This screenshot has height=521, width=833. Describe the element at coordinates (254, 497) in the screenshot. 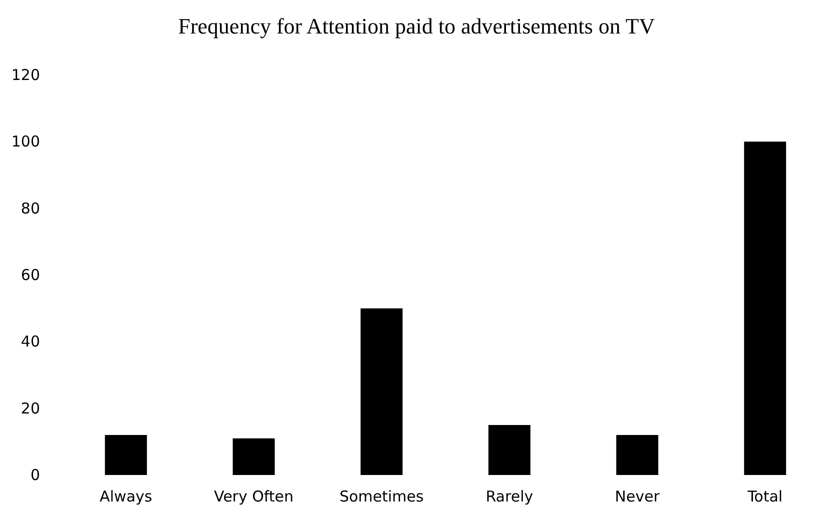

I see `x-tick-label: Very Often` at that location.